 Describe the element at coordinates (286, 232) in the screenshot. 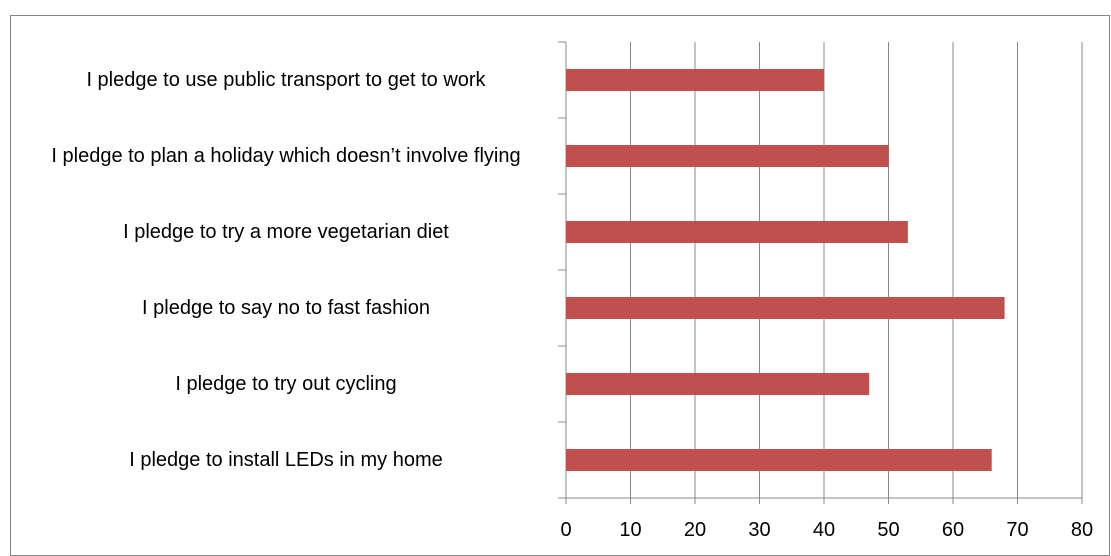

I see `y-tick-label: I pledge to try a more vegetarian diet` at that location.